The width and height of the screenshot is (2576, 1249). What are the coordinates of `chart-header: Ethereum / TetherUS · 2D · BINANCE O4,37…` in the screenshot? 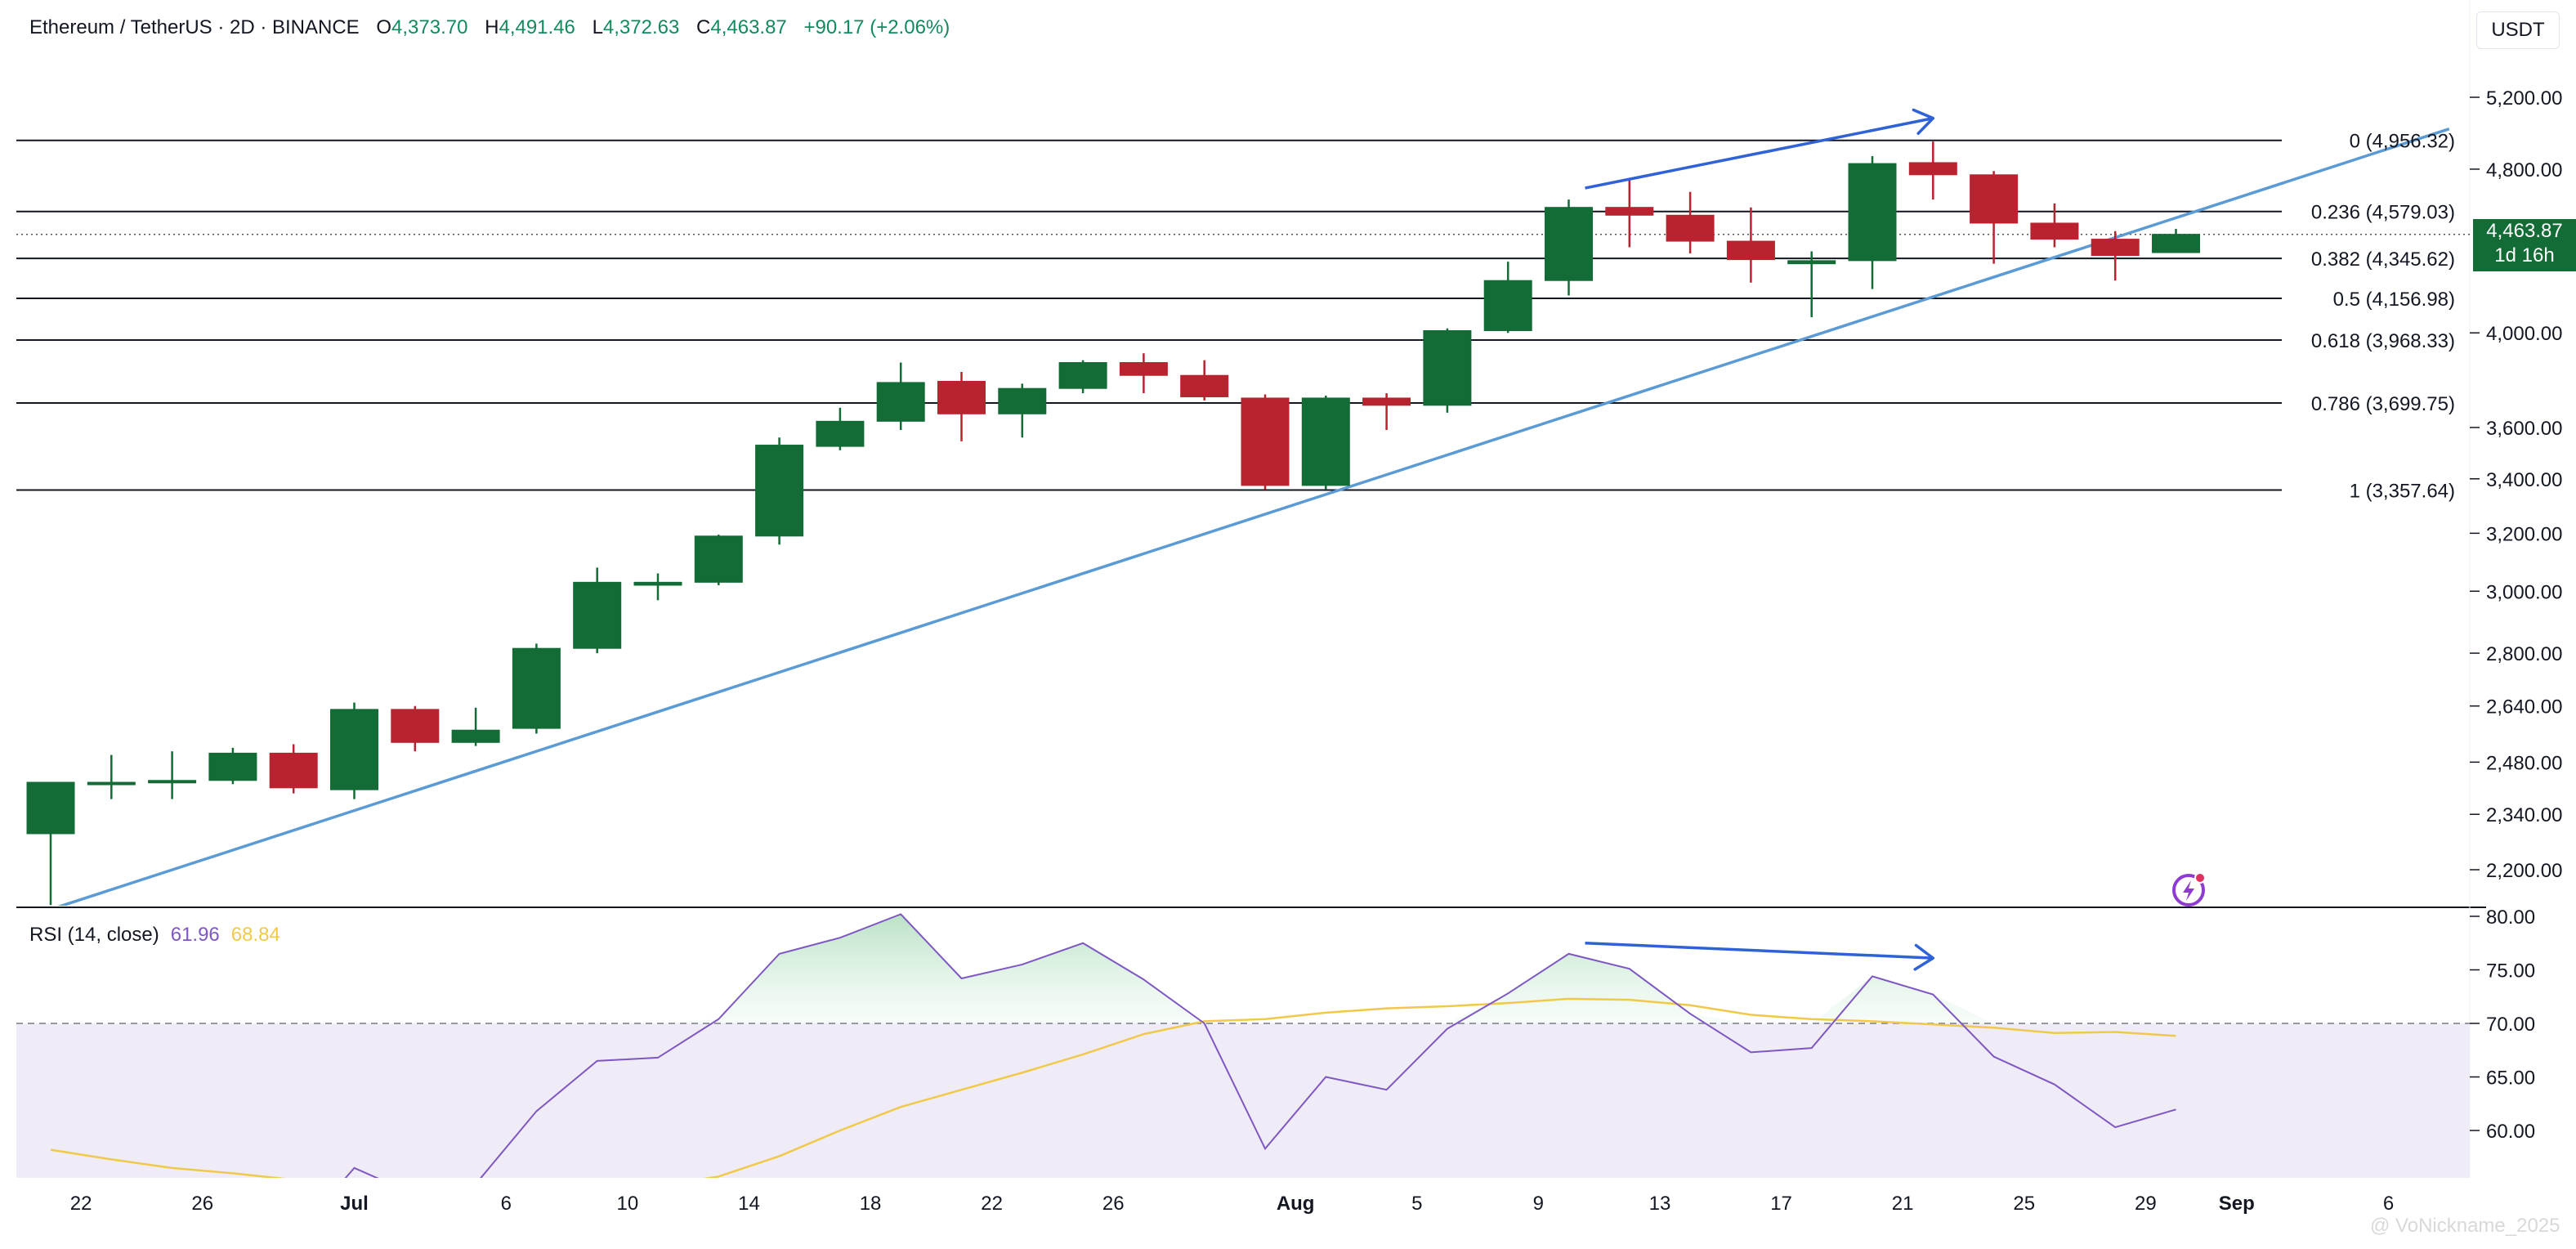 It's located at (489, 27).